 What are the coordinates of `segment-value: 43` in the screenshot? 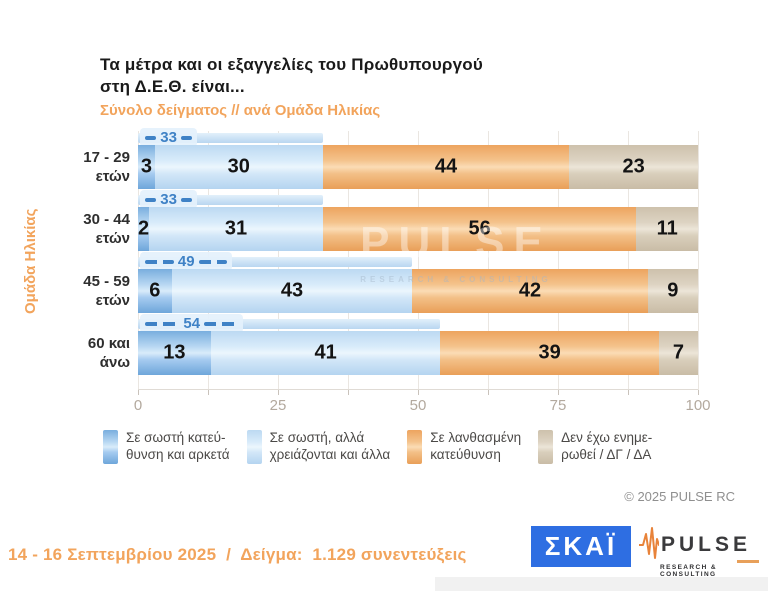 It's located at (292, 290).